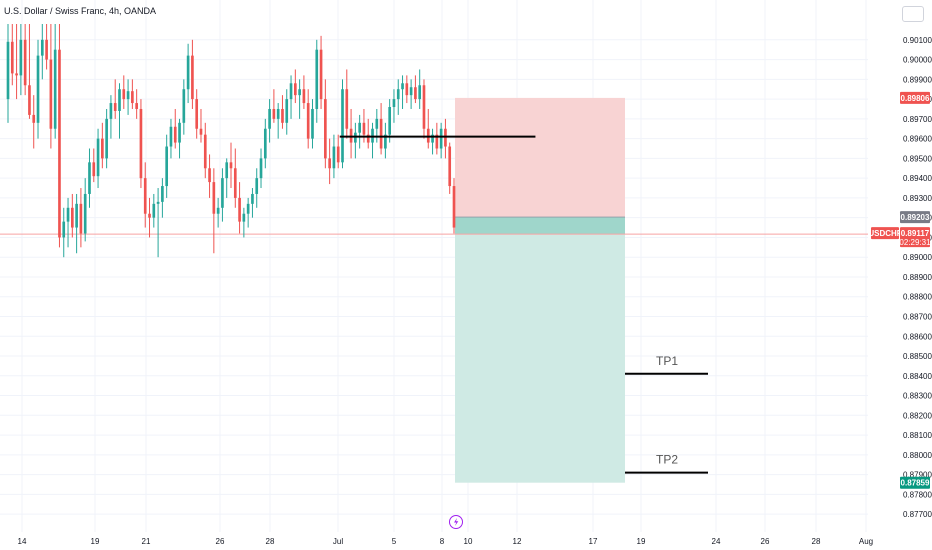 This screenshot has width=932, height=550. Describe the element at coordinates (917, 396) in the screenshot. I see `y-tick-label: 0.88300` at that location.